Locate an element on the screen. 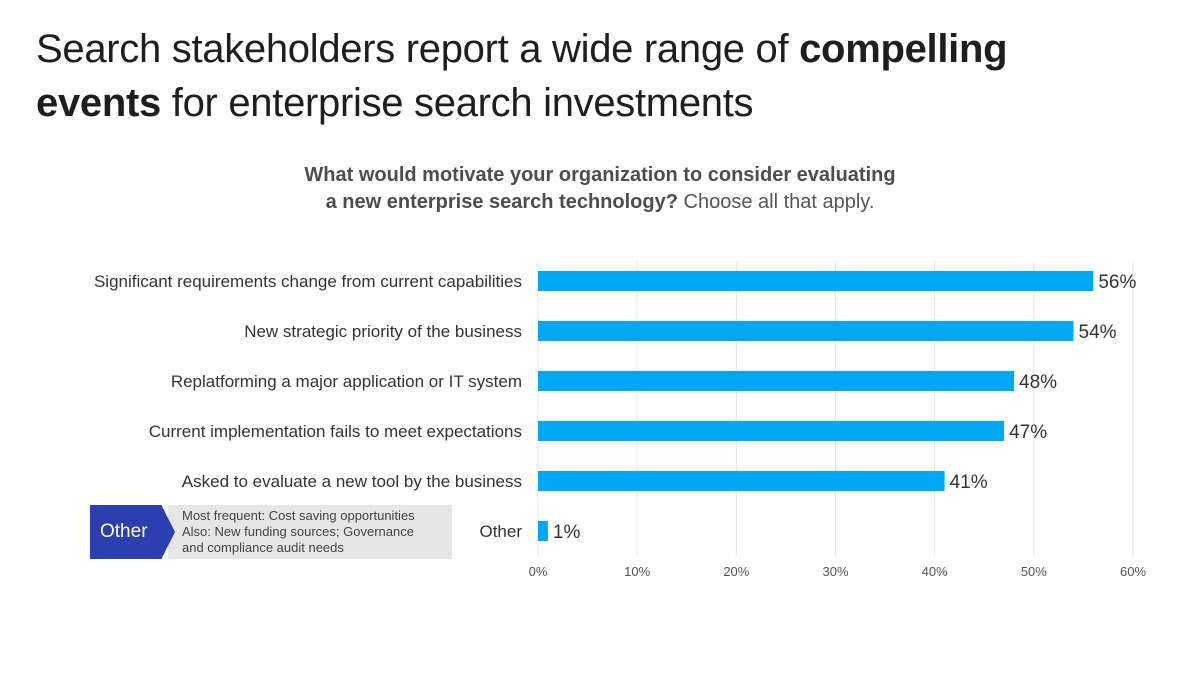 The height and width of the screenshot is (675, 1200). x-tick-label: 30% is located at coordinates (835, 571).